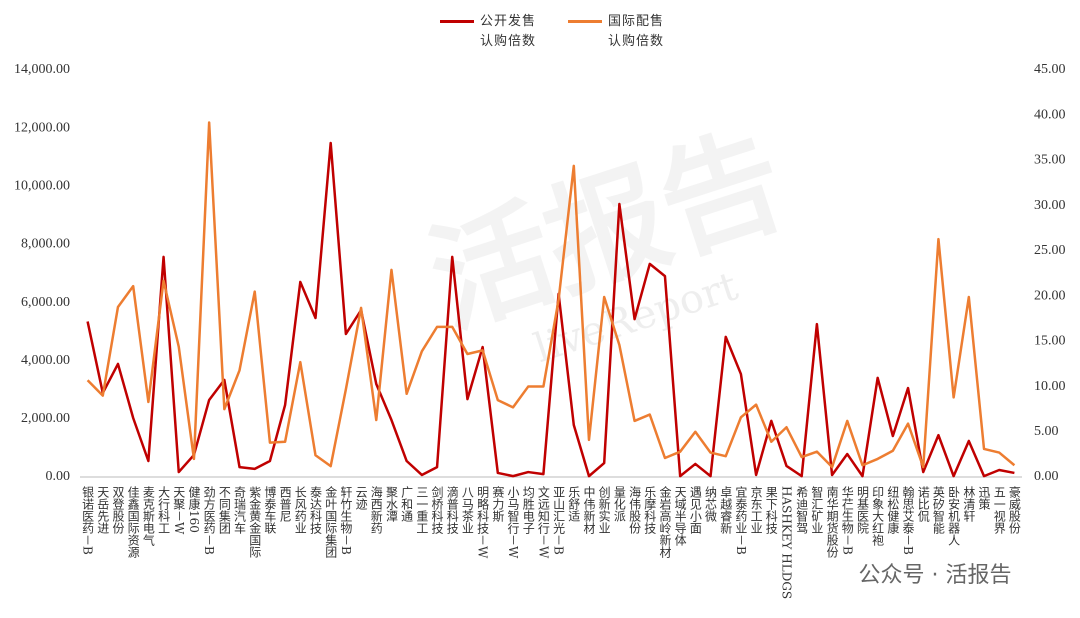 This screenshot has height=618, width=1080. What do you see at coordinates (589, 509) in the screenshot?
I see `x-tick-label: 中伟新材` at bounding box center [589, 509].